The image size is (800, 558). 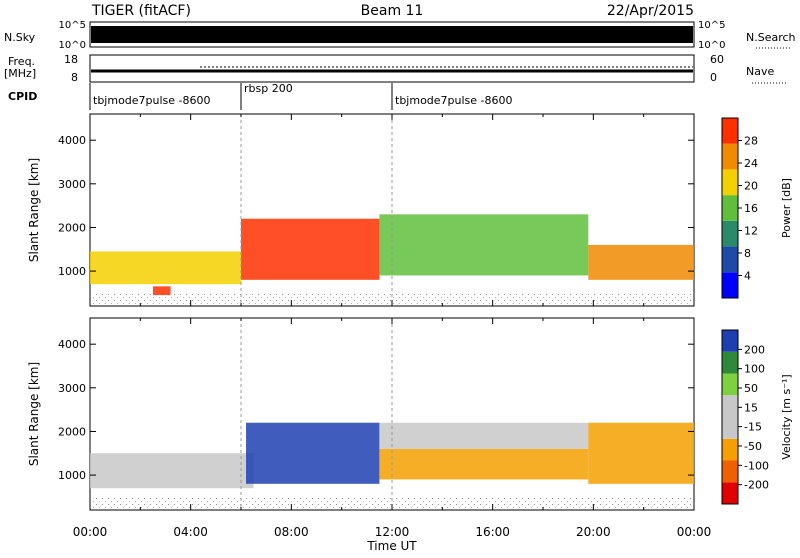 I want to click on colorbar-tick-label: 50, so click(x=751, y=388).